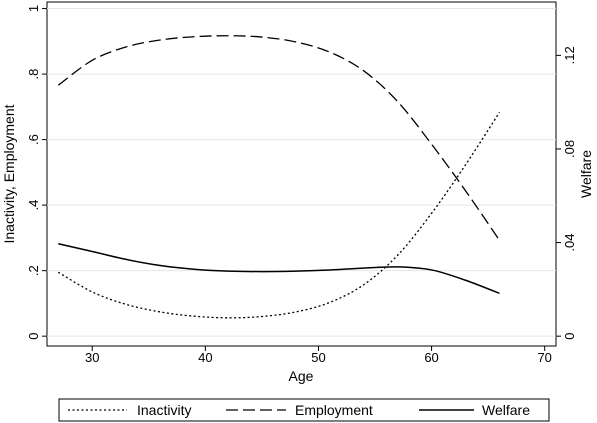 This screenshot has width=597, height=423. What do you see at coordinates (334, 410) in the screenshot?
I see `legend-label-employment: Employment` at bounding box center [334, 410].